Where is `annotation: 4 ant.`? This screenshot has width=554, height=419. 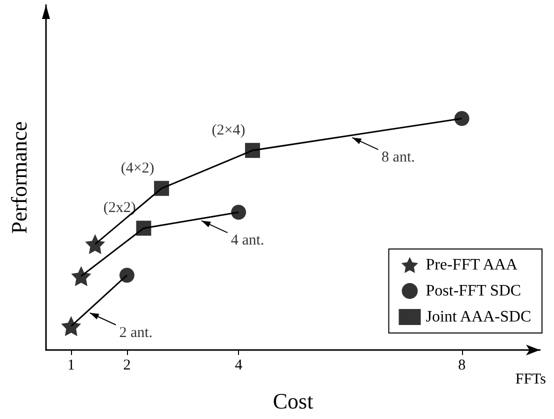 annotation: 4 ant. is located at coordinates (247, 240).